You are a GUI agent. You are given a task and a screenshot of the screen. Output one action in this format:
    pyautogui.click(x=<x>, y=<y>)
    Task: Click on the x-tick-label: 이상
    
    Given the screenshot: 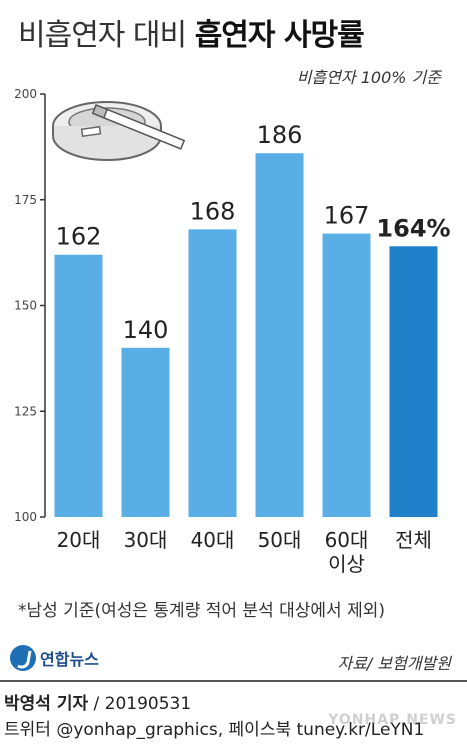 What is the action you would take?
    pyautogui.click(x=346, y=564)
    